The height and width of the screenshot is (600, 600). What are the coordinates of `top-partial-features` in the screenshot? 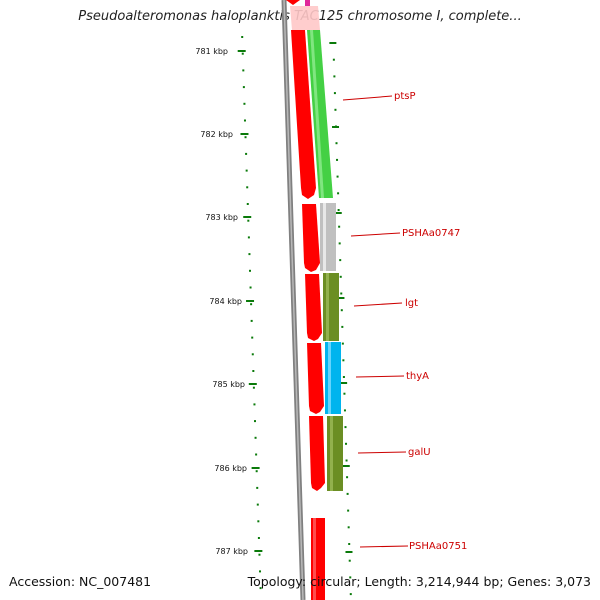 It's located at (303, 15).